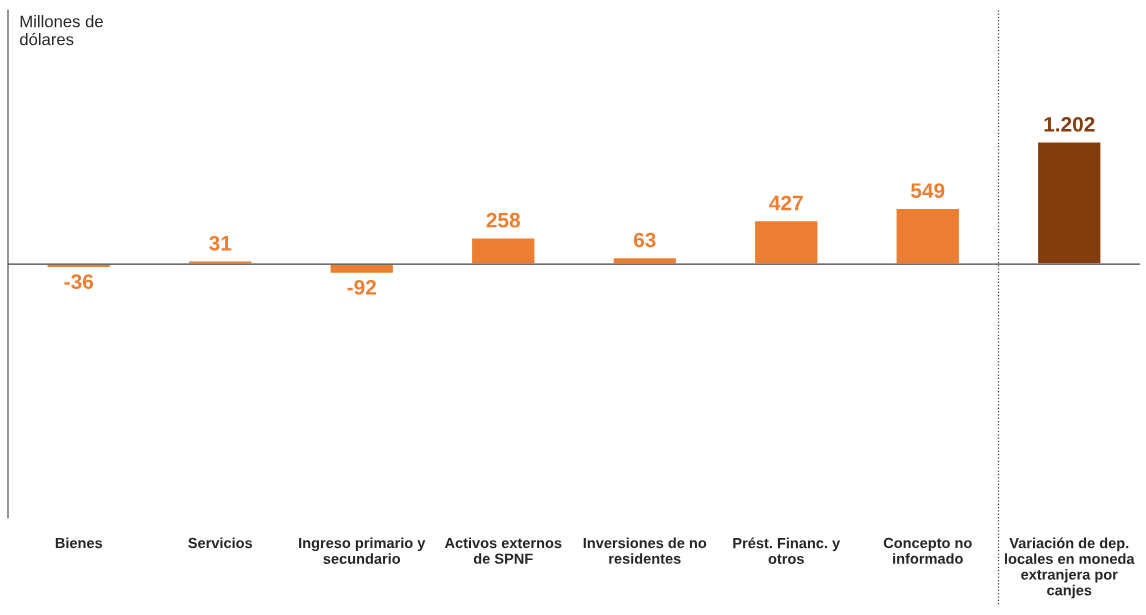 The image size is (1146, 615). I want to click on data-label: 427, so click(786, 203).